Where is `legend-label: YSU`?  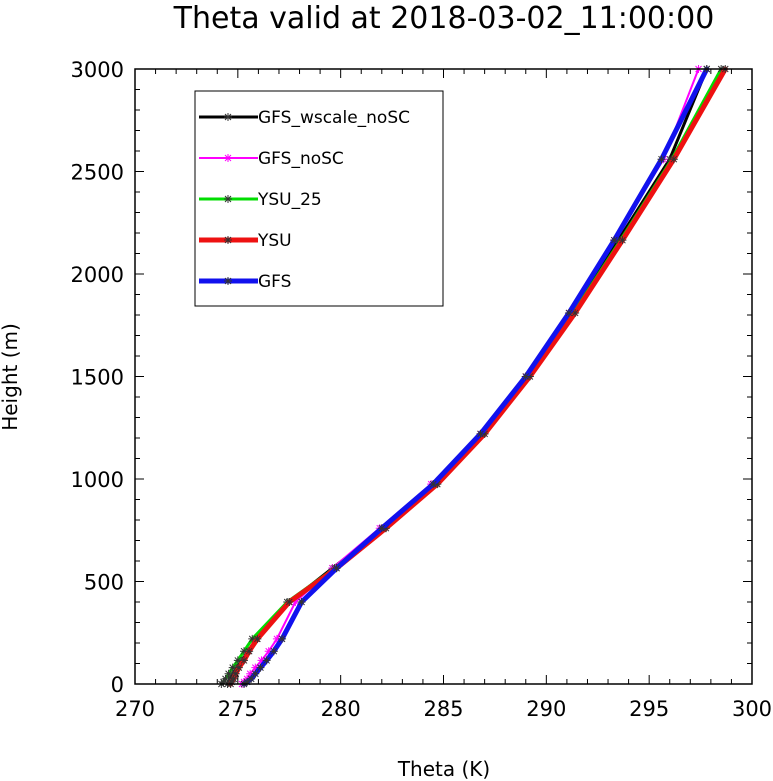
legend-label: YSU is located at coordinates (274, 241).